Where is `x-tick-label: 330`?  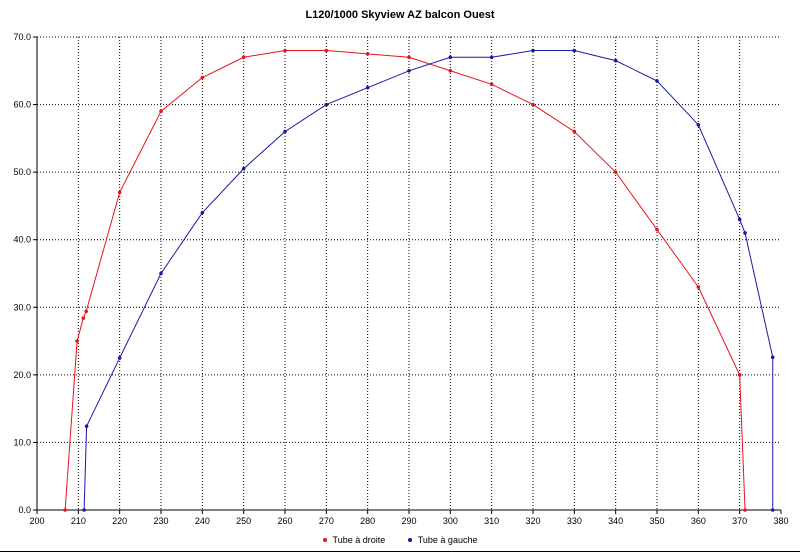 x-tick-label: 330 is located at coordinates (574, 521).